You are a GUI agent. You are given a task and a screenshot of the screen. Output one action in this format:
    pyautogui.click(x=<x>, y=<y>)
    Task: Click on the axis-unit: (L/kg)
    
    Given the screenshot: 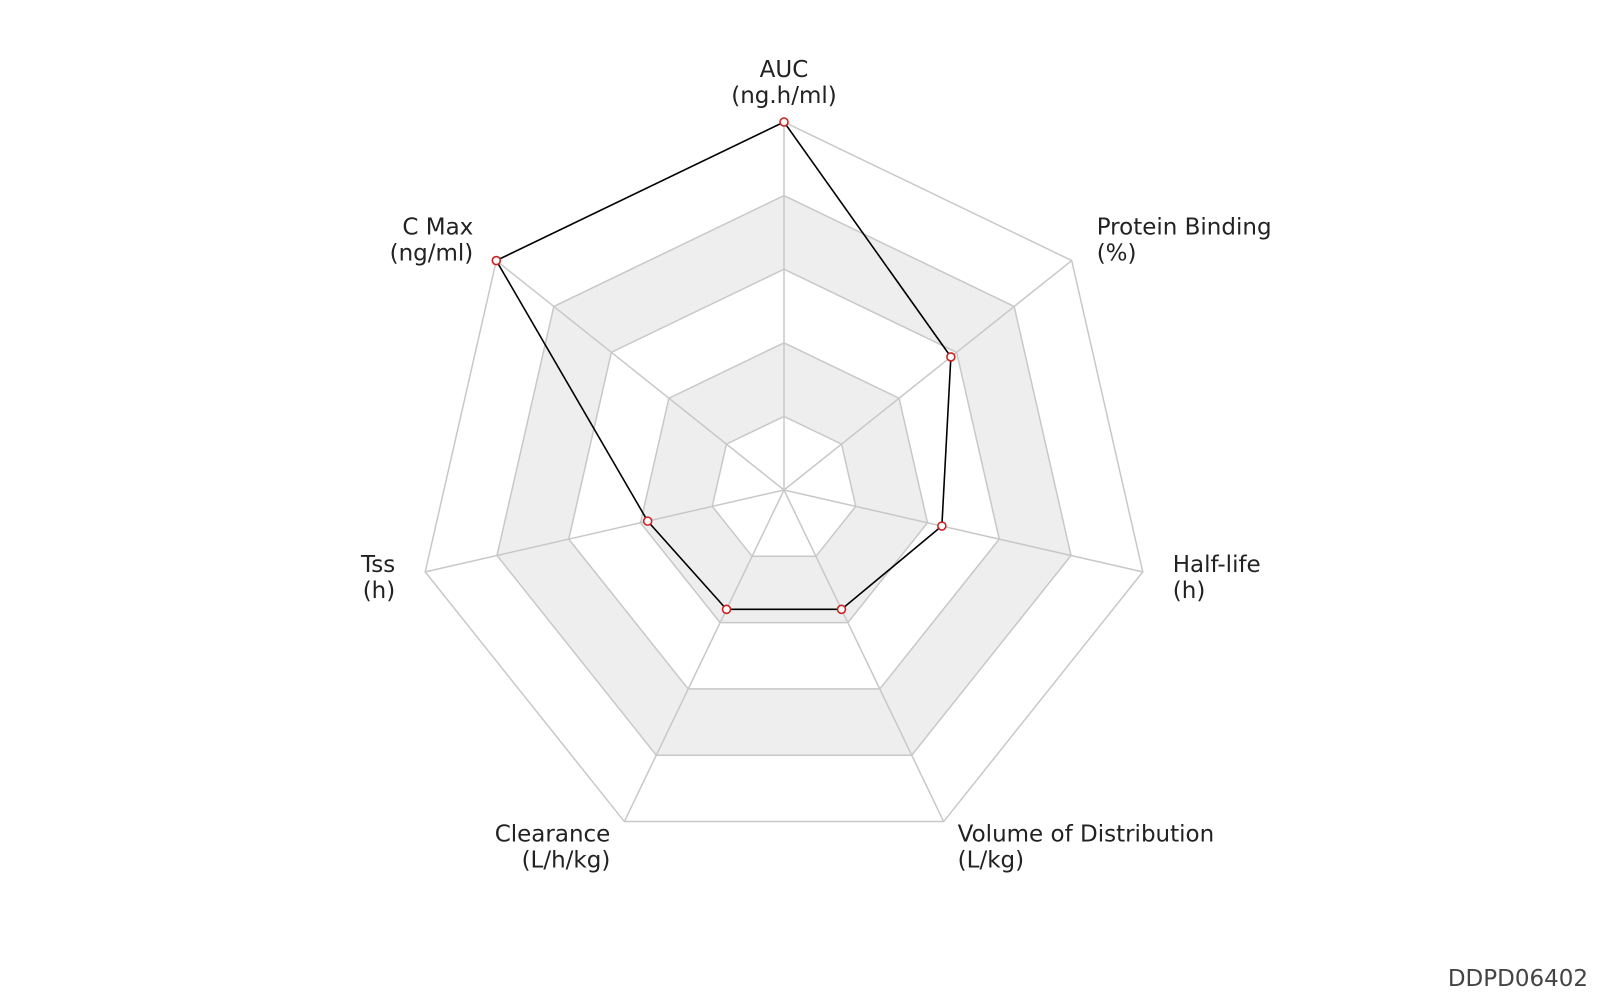 What is the action you would take?
    pyautogui.click(x=991, y=861)
    